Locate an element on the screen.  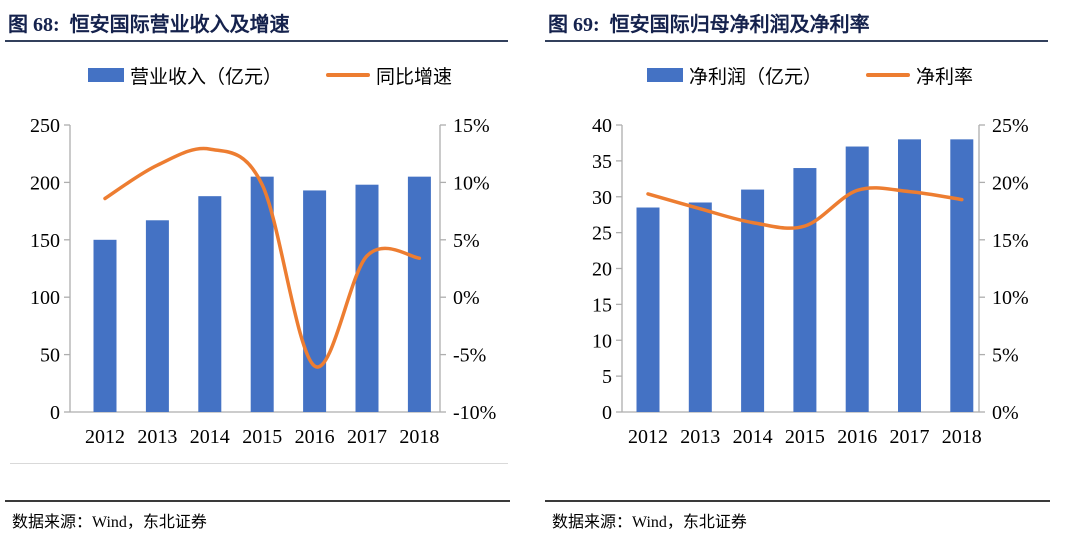
legend-item-bar: 营业收入（亿元） is located at coordinates (184, 75).